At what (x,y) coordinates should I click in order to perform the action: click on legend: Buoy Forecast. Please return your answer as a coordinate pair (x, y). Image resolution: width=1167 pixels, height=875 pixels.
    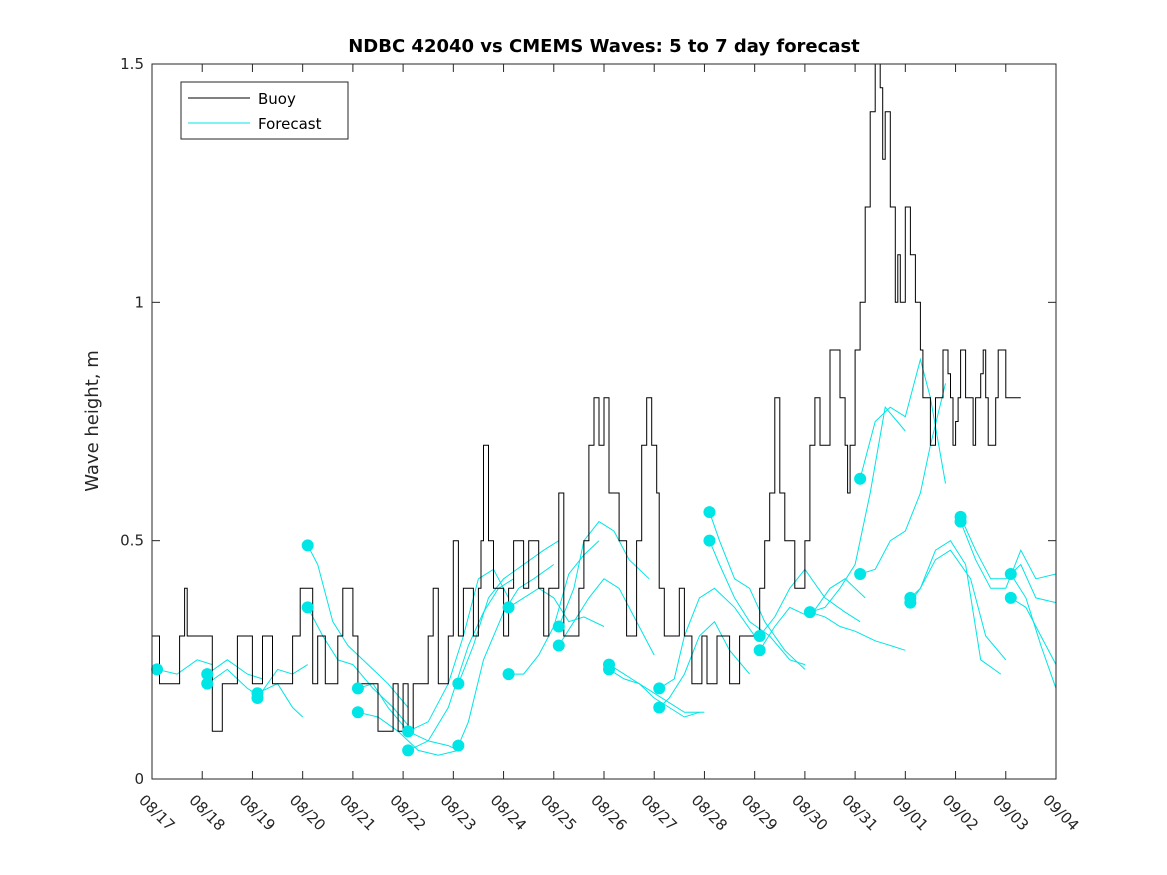
    Looking at the image, I should click on (264, 110).